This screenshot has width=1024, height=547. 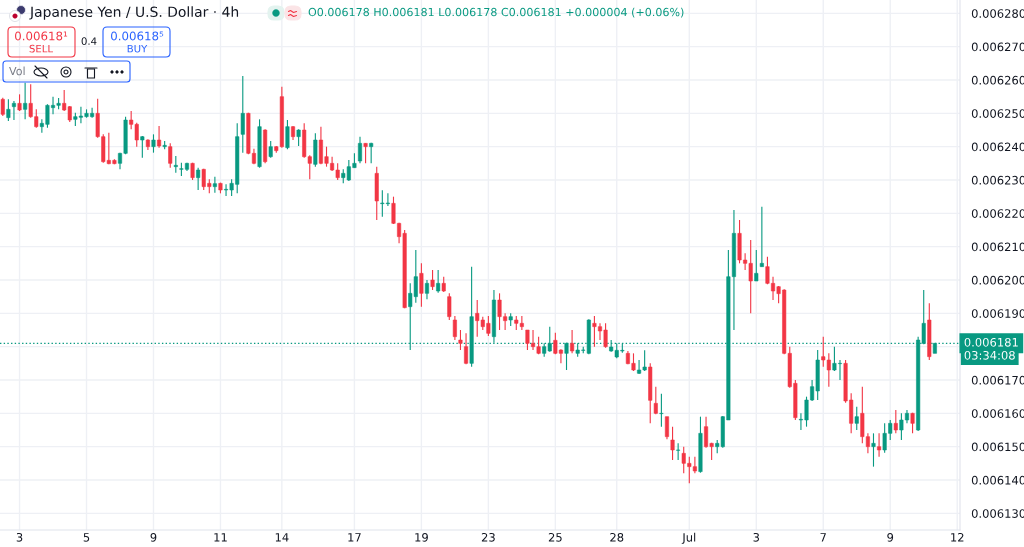 I want to click on x-tick-label: 25, so click(x=555, y=537).